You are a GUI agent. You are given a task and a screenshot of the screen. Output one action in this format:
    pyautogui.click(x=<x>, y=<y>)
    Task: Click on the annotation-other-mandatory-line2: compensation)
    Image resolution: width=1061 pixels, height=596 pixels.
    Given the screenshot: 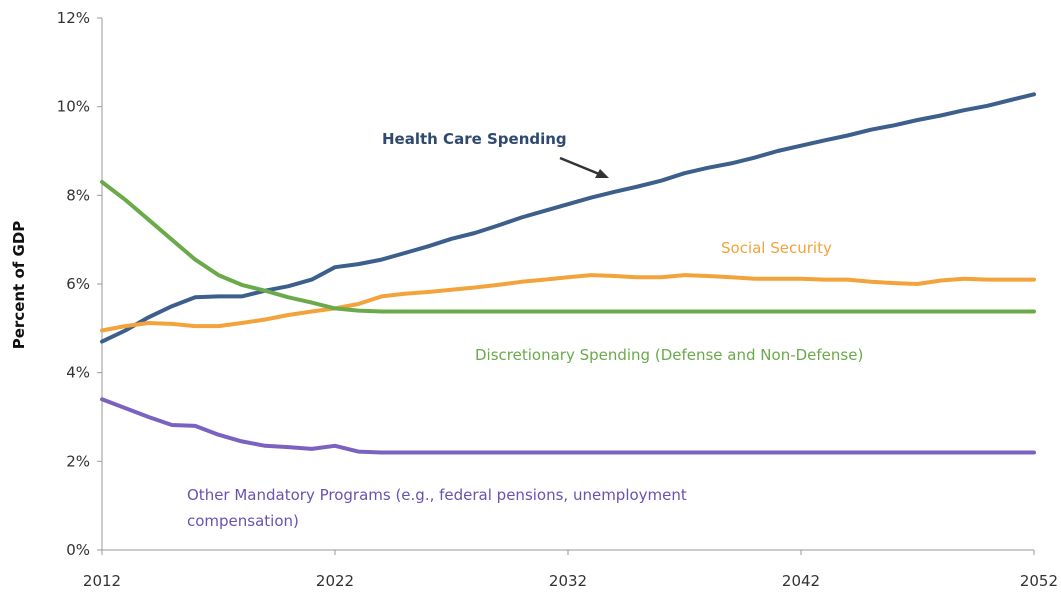 What is the action you would take?
    pyautogui.click(x=243, y=521)
    